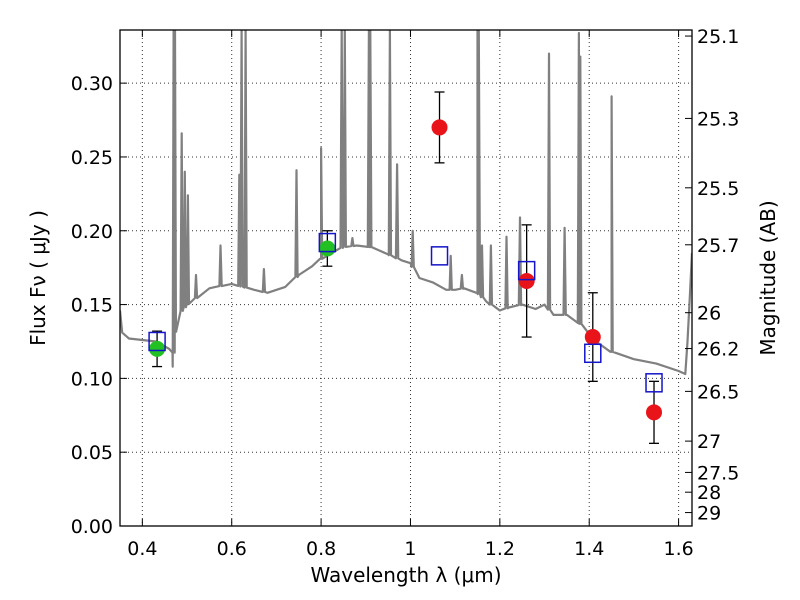 This screenshot has height=600, width=800. Describe the element at coordinates (92, 84) in the screenshot. I see `y-tick-label: 0.30` at that location.